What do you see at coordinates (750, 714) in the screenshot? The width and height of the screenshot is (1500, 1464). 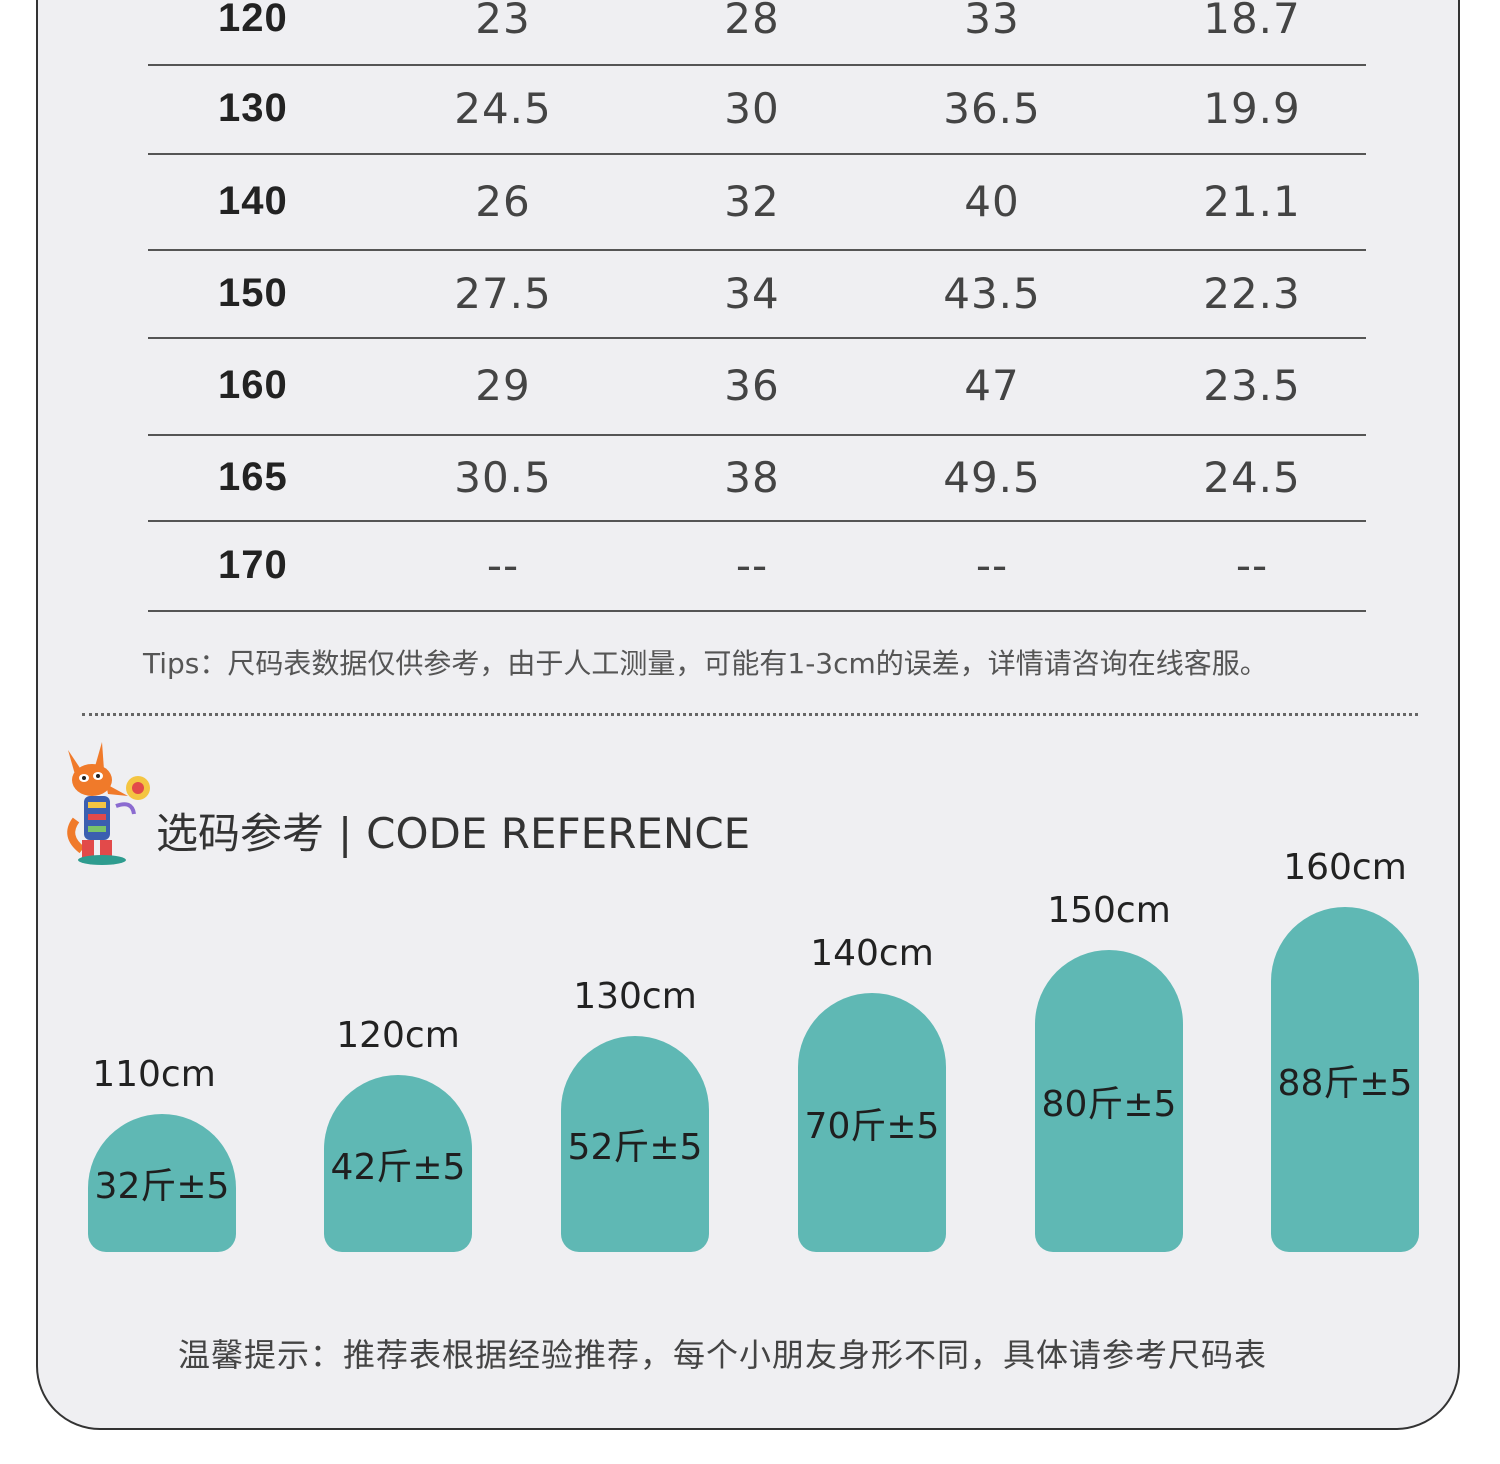 I see `dotted-divider` at bounding box center [750, 714].